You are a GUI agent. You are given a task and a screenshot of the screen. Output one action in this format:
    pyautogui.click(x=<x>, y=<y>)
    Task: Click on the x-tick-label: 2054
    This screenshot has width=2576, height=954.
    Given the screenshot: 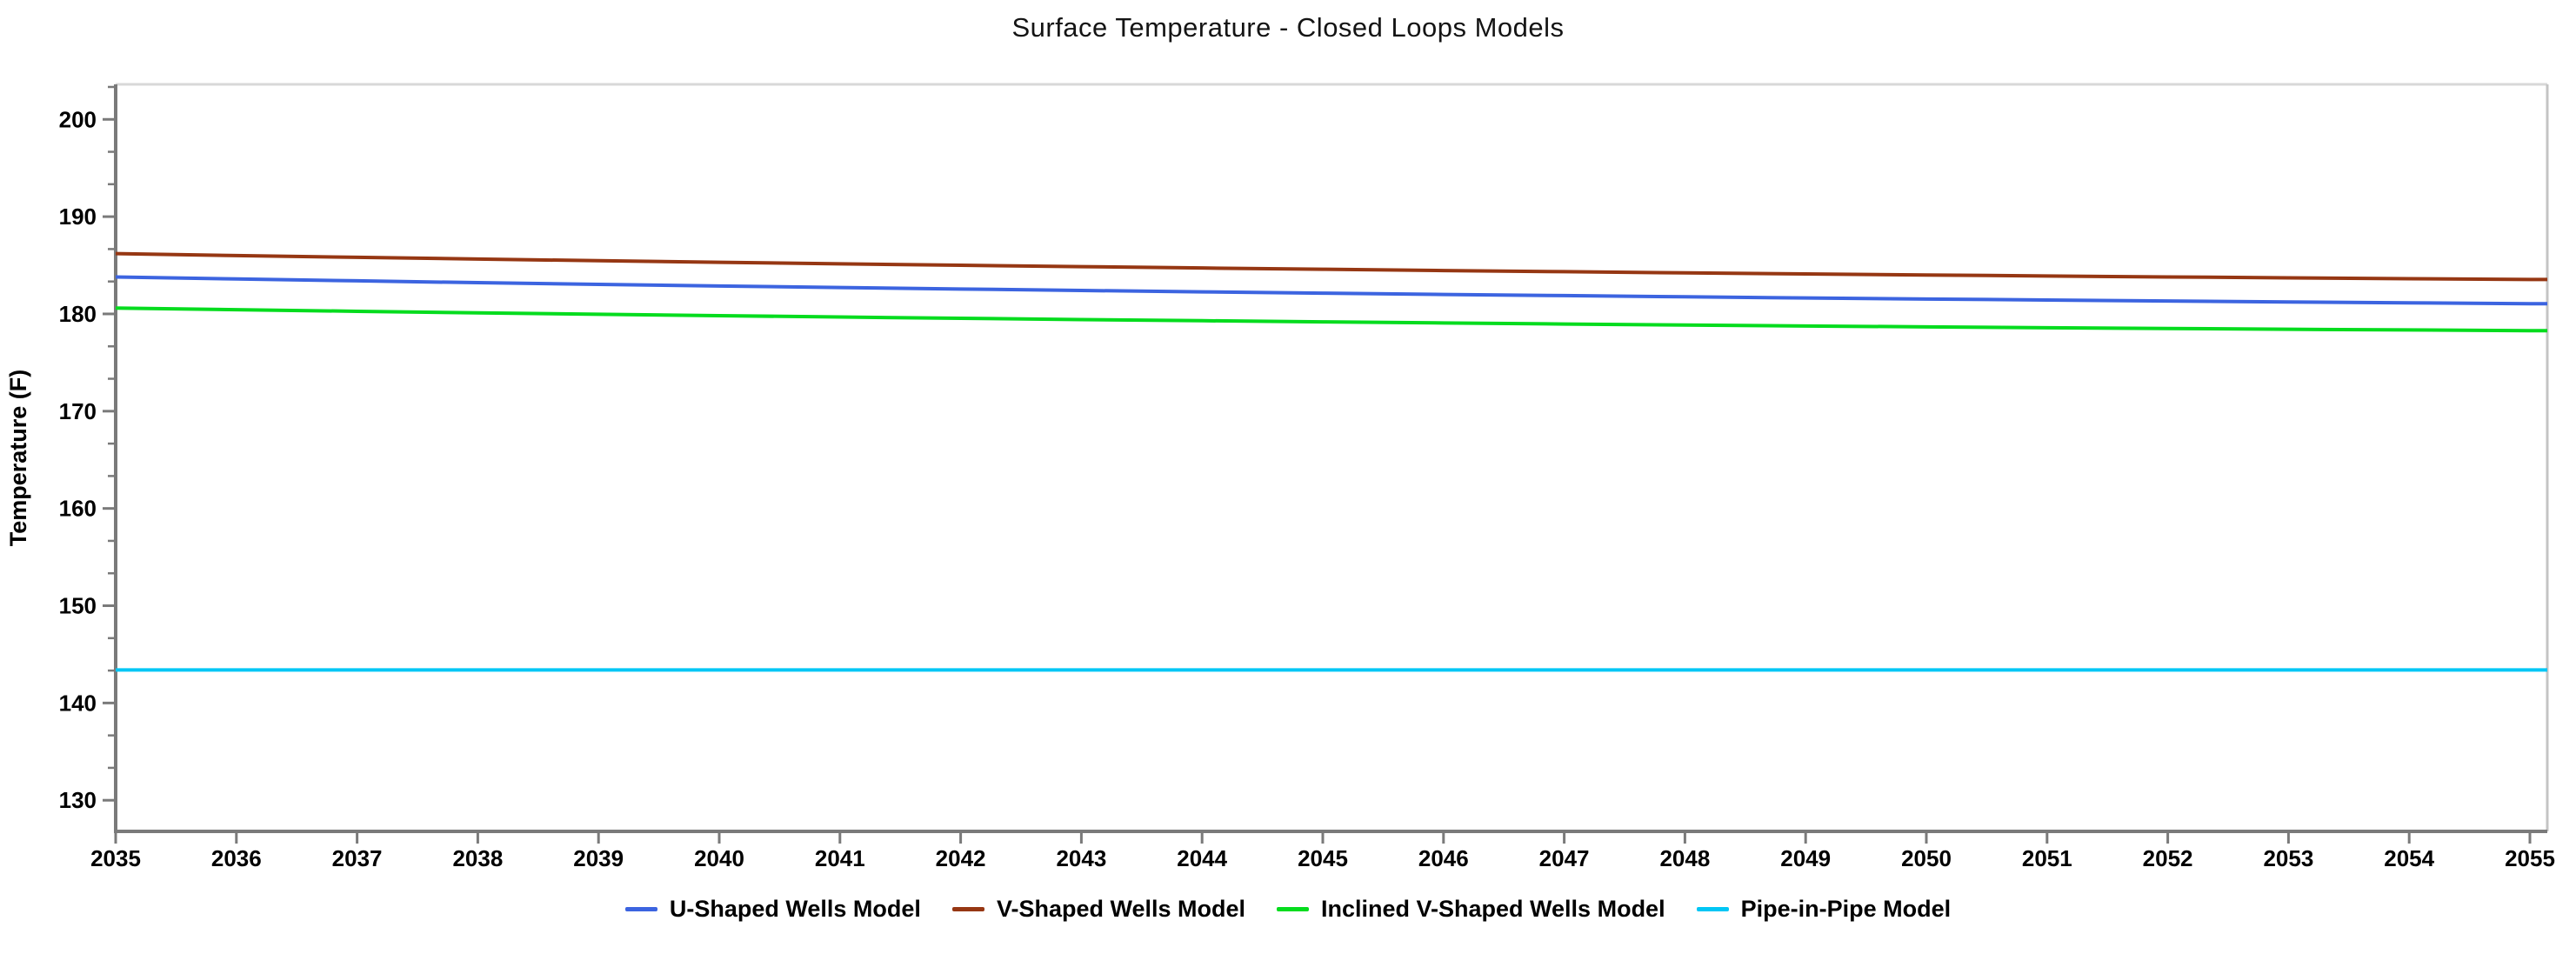 What is the action you would take?
    pyautogui.click(x=2409, y=858)
    